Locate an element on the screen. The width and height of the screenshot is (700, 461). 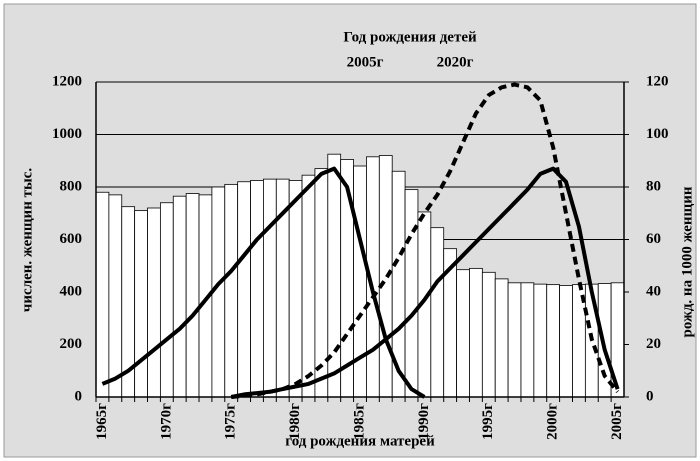
y2-tick-label: 120 is located at coordinates (657, 81).